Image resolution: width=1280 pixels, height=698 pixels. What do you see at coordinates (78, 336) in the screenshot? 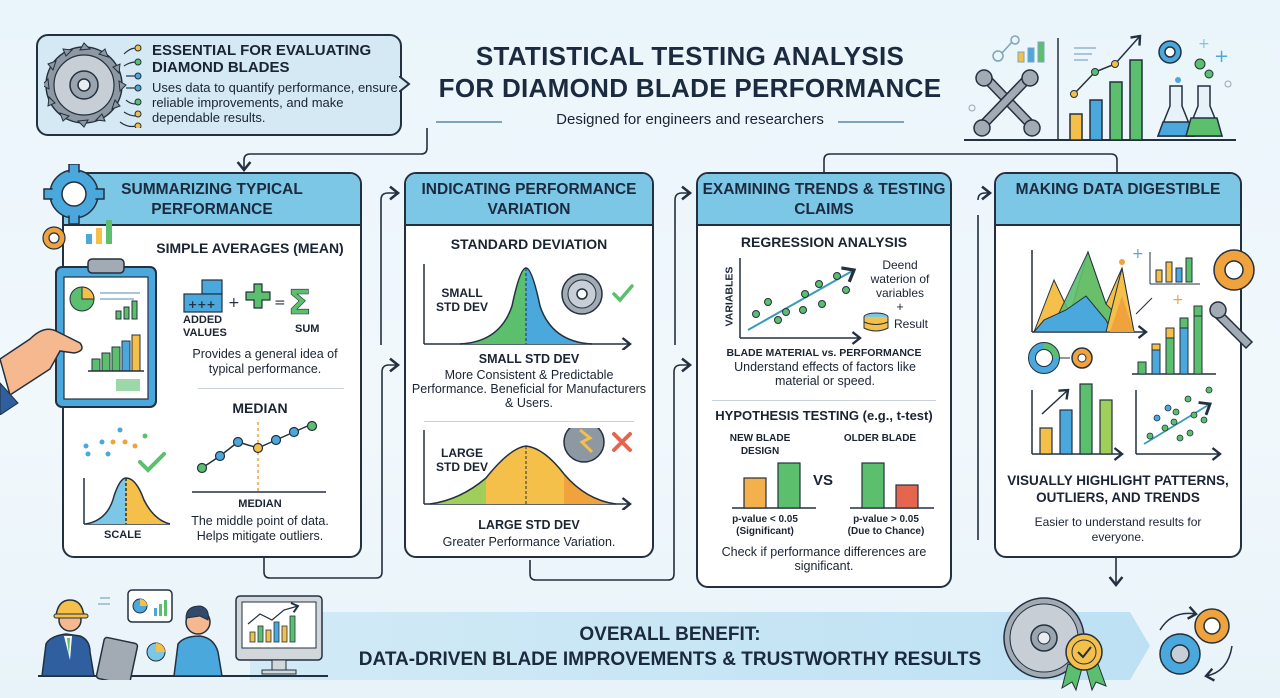
I see `clipboard-illustration` at bounding box center [78, 336].